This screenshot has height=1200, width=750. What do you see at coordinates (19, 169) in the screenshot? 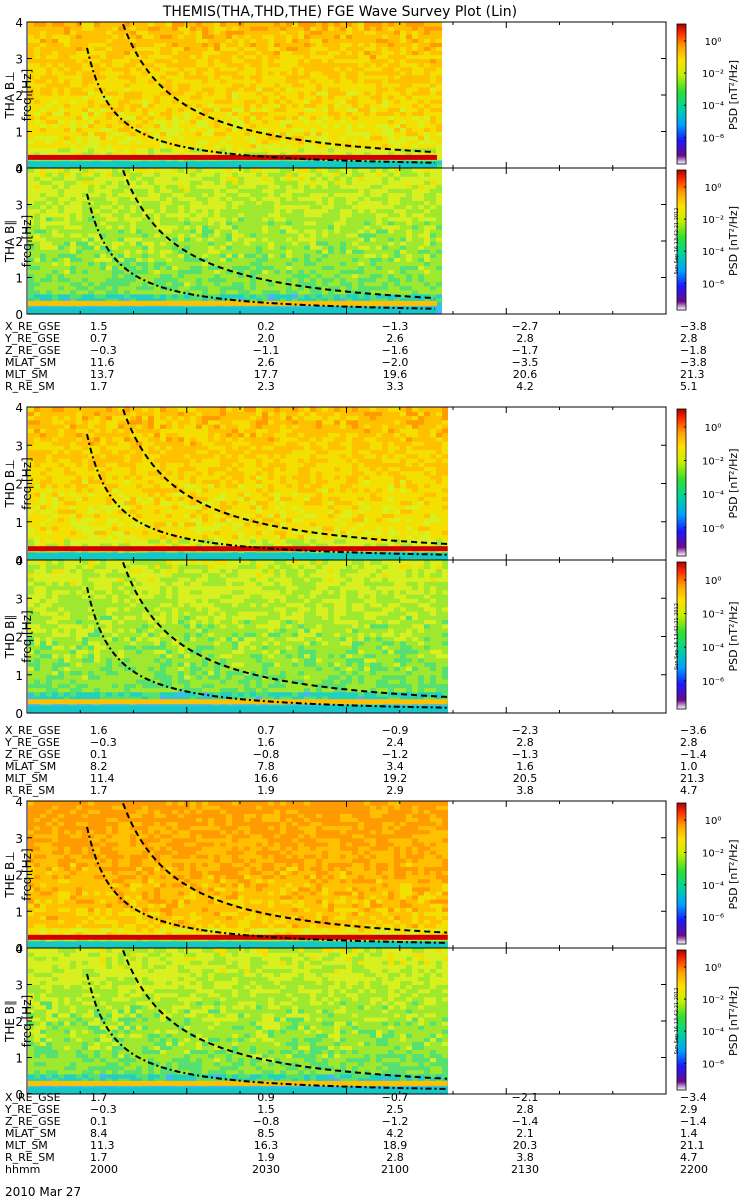
I see `y-tick-label: 0` at bounding box center [19, 169].